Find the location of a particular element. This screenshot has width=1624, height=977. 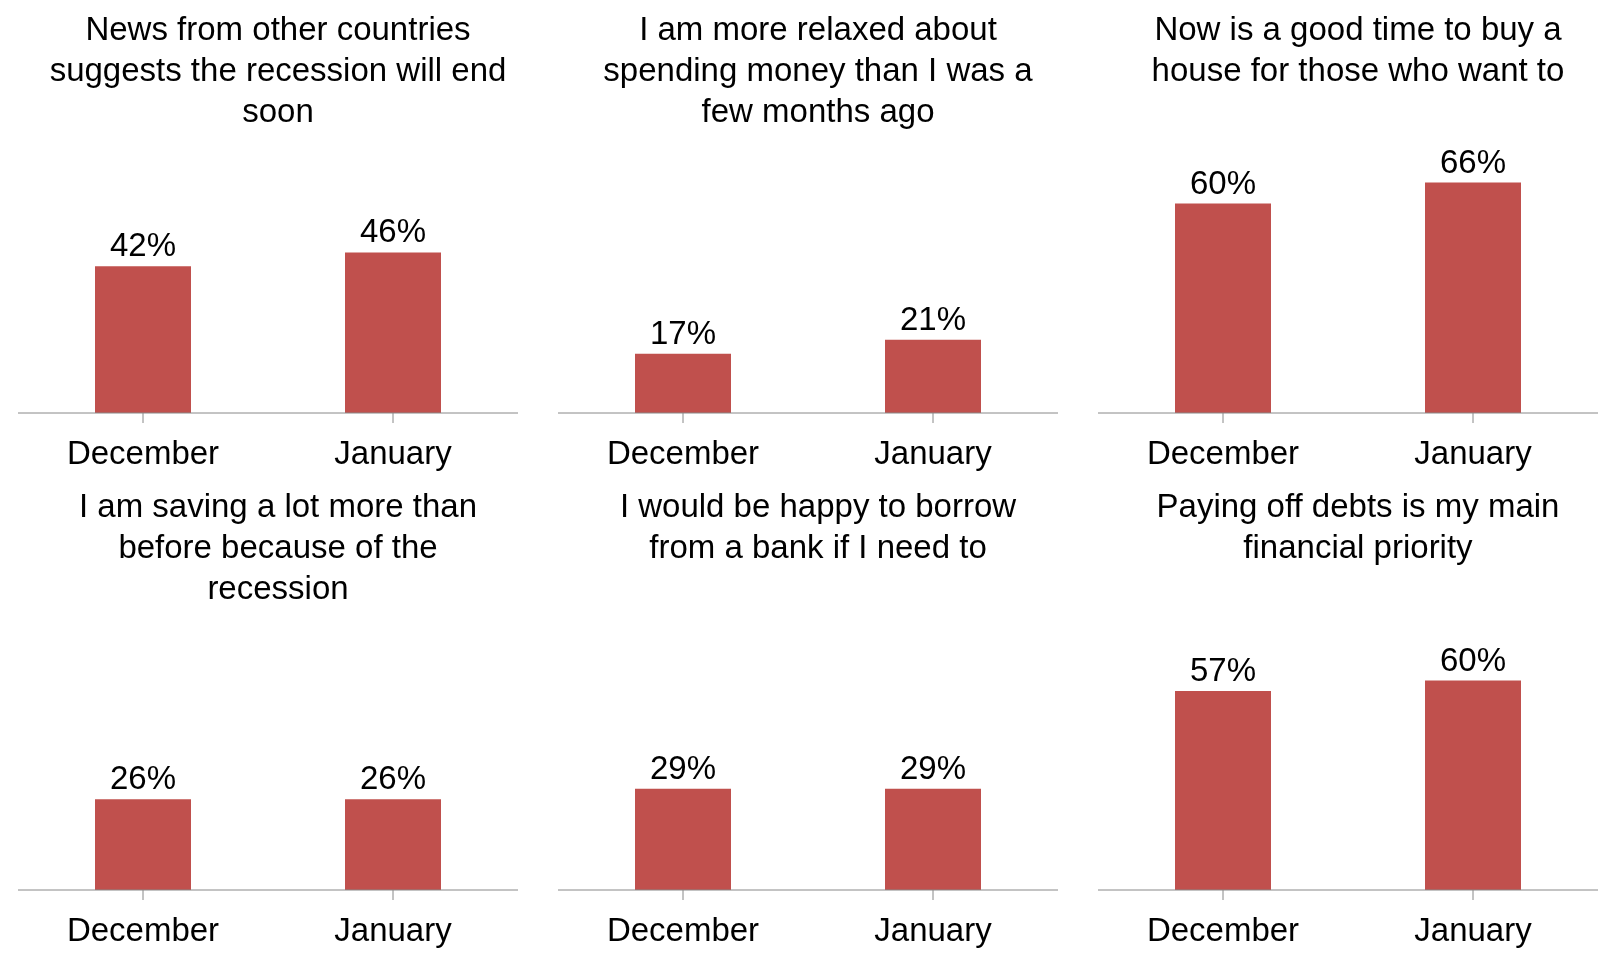

chart-title: I am more relaxed about spending money than I was a few months ago is located at coordinates (818, 70).